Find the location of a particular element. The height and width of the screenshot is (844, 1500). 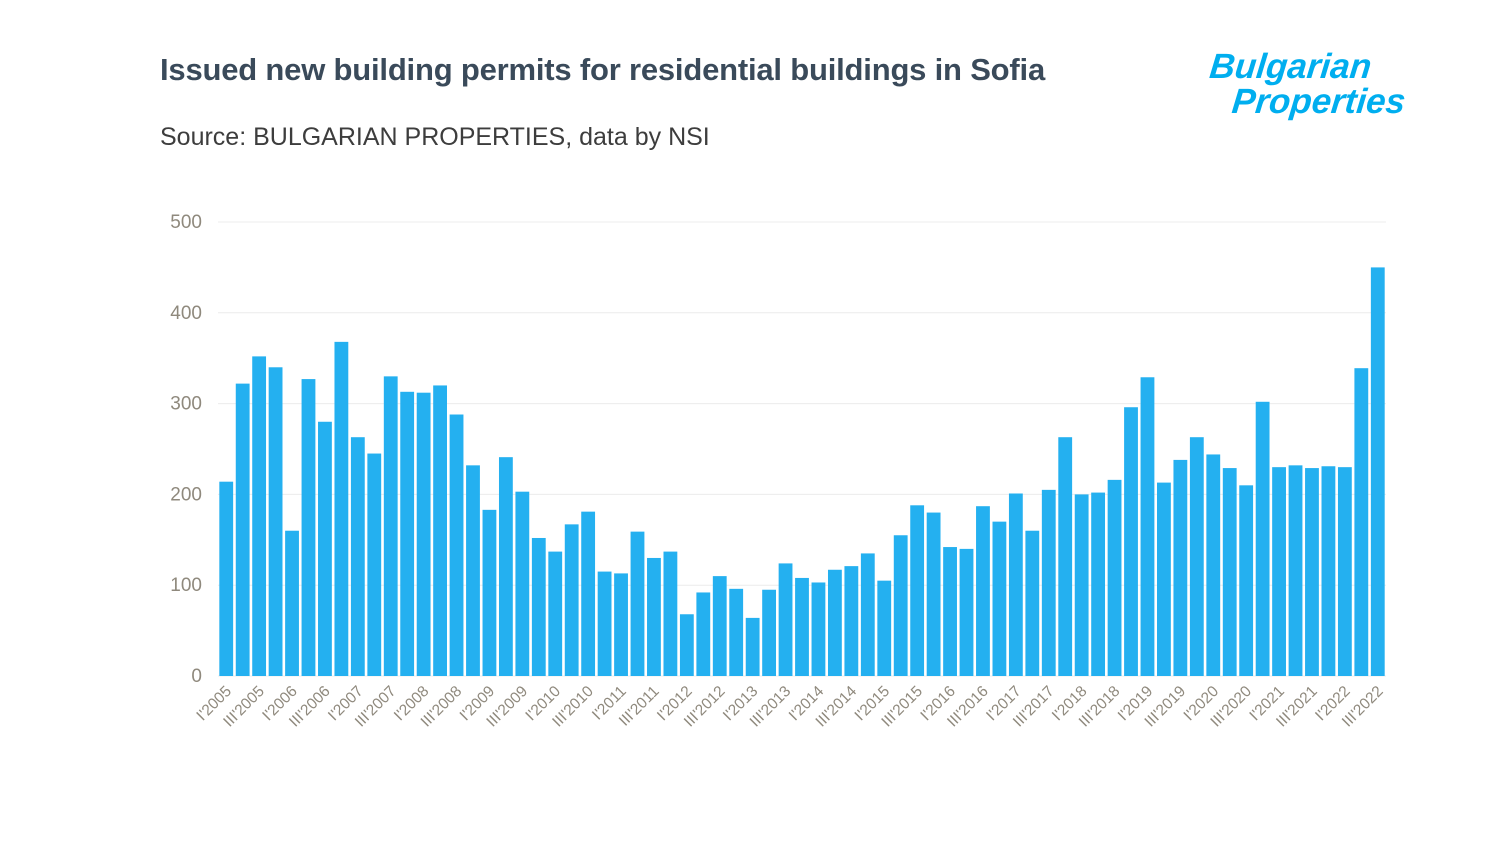

brand-logo: Bulgarian Properties is located at coordinates (1322, 84).